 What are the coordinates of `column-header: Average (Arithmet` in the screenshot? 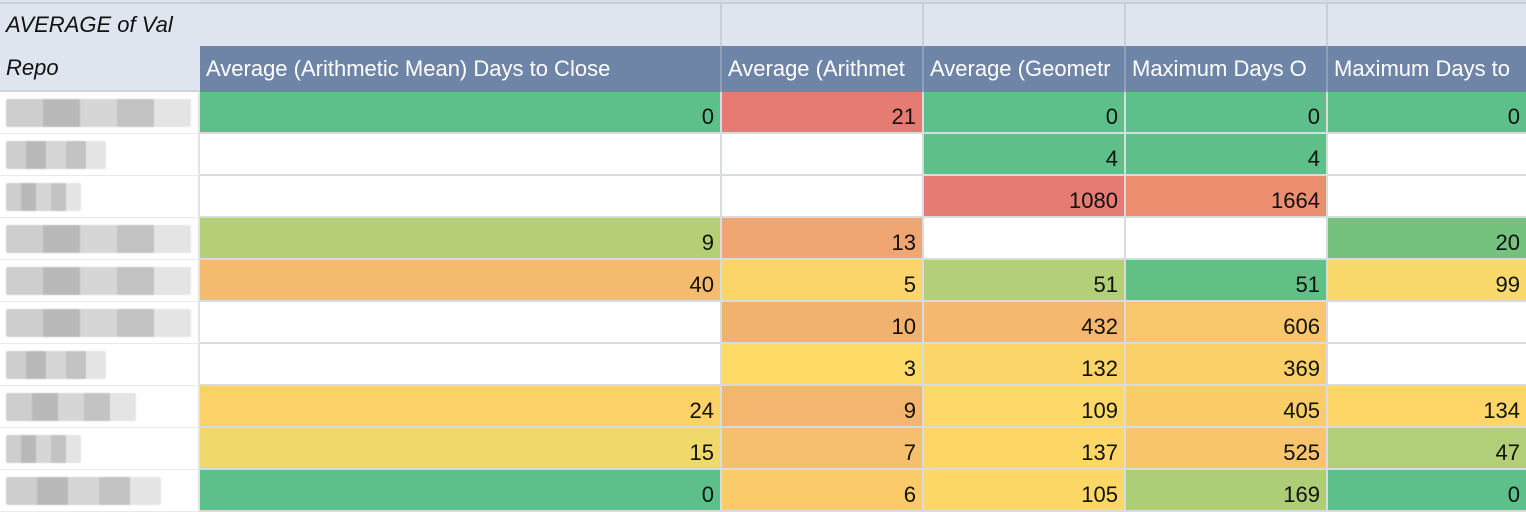 It's located at (823, 69).